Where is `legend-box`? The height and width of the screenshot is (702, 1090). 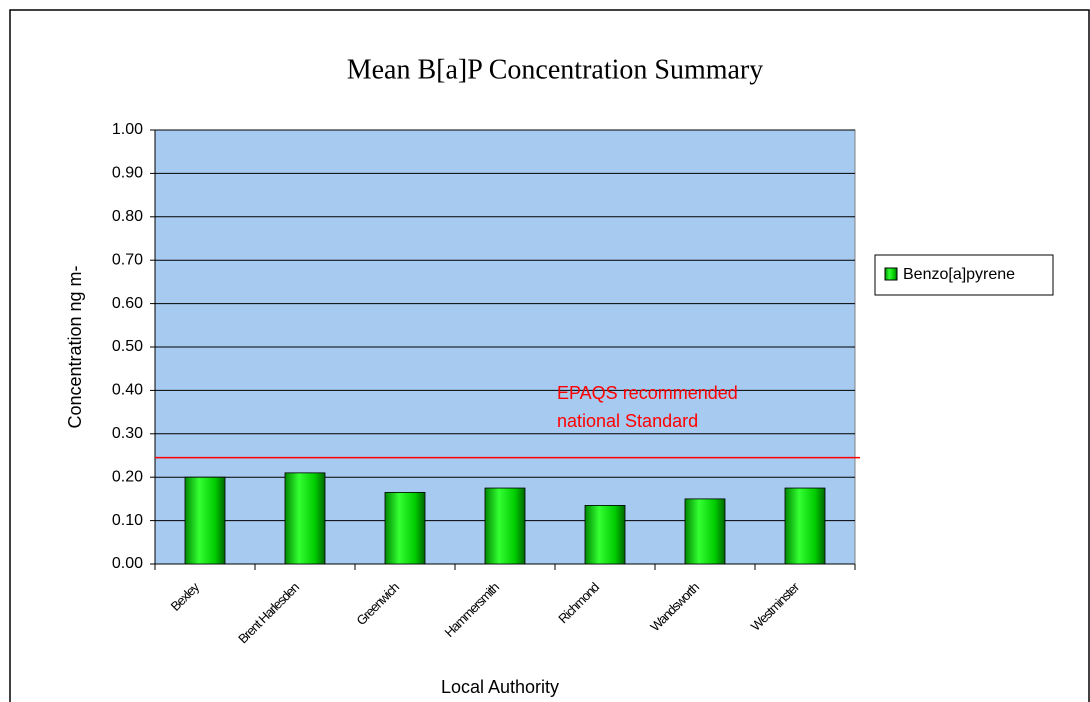 legend-box is located at coordinates (964, 275).